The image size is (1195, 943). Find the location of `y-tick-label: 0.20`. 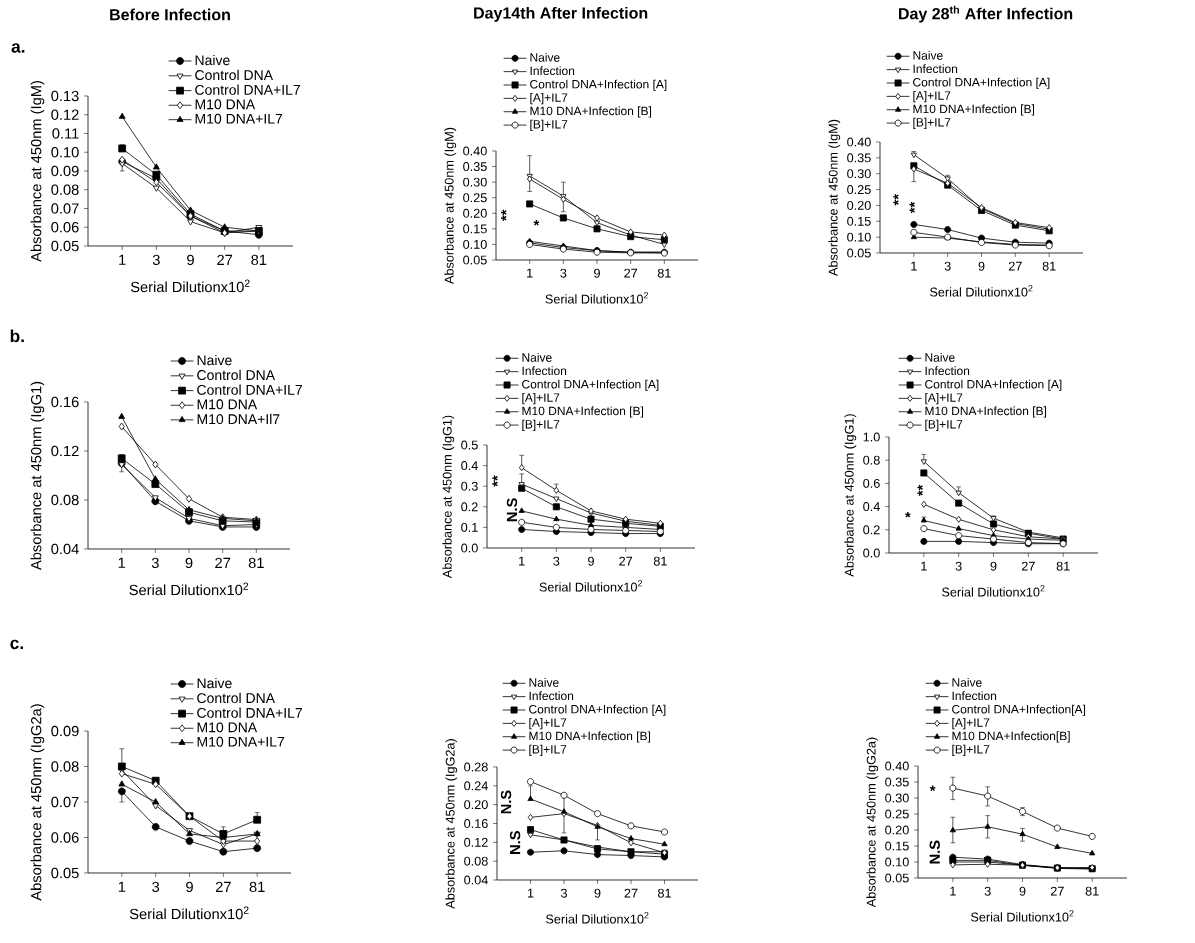

y-tick-label: 0.20 is located at coordinates (475, 213).